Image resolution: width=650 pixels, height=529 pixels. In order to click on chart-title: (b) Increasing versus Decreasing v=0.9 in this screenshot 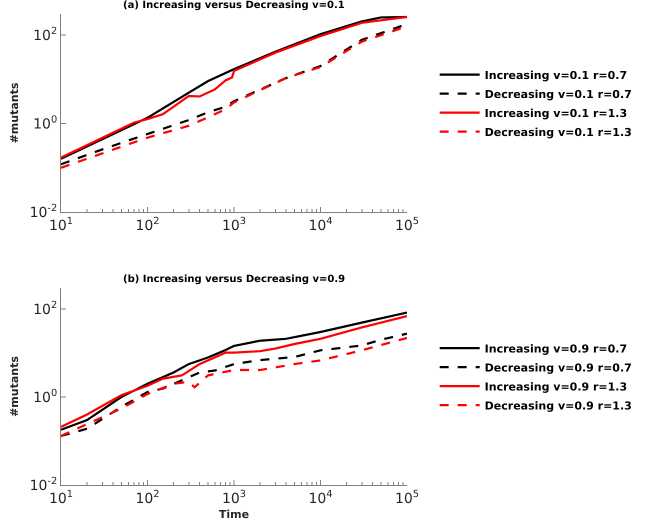, I will do `click(234, 279)`.